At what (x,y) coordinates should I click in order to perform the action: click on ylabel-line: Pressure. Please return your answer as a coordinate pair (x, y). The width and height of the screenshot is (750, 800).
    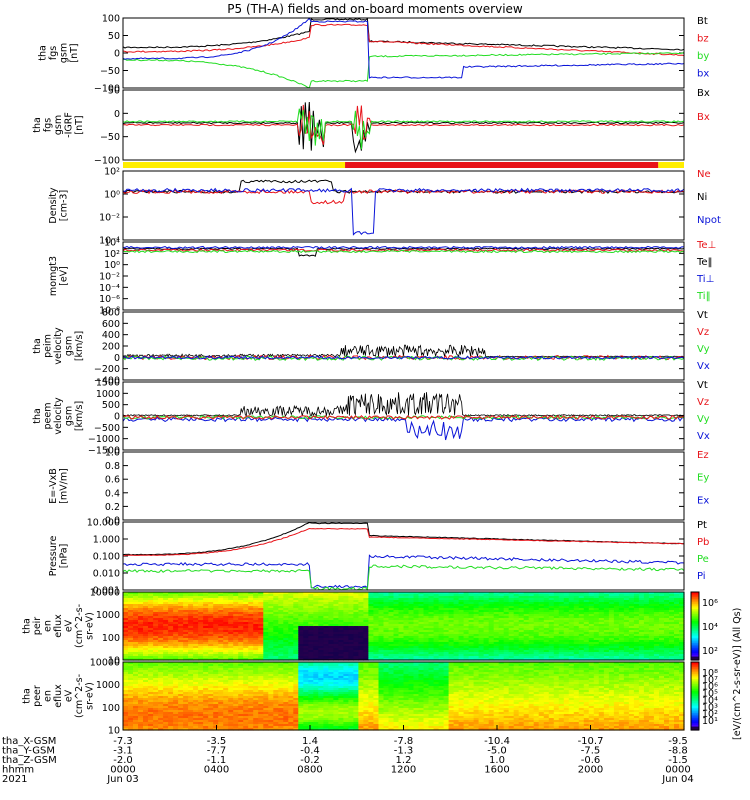
    Looking at the image, I should click on (53, 556).